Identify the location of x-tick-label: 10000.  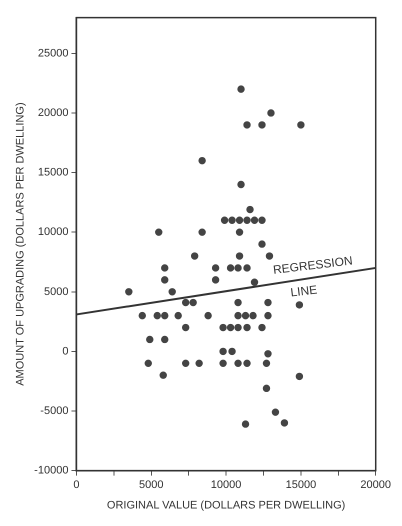
(226, 485).